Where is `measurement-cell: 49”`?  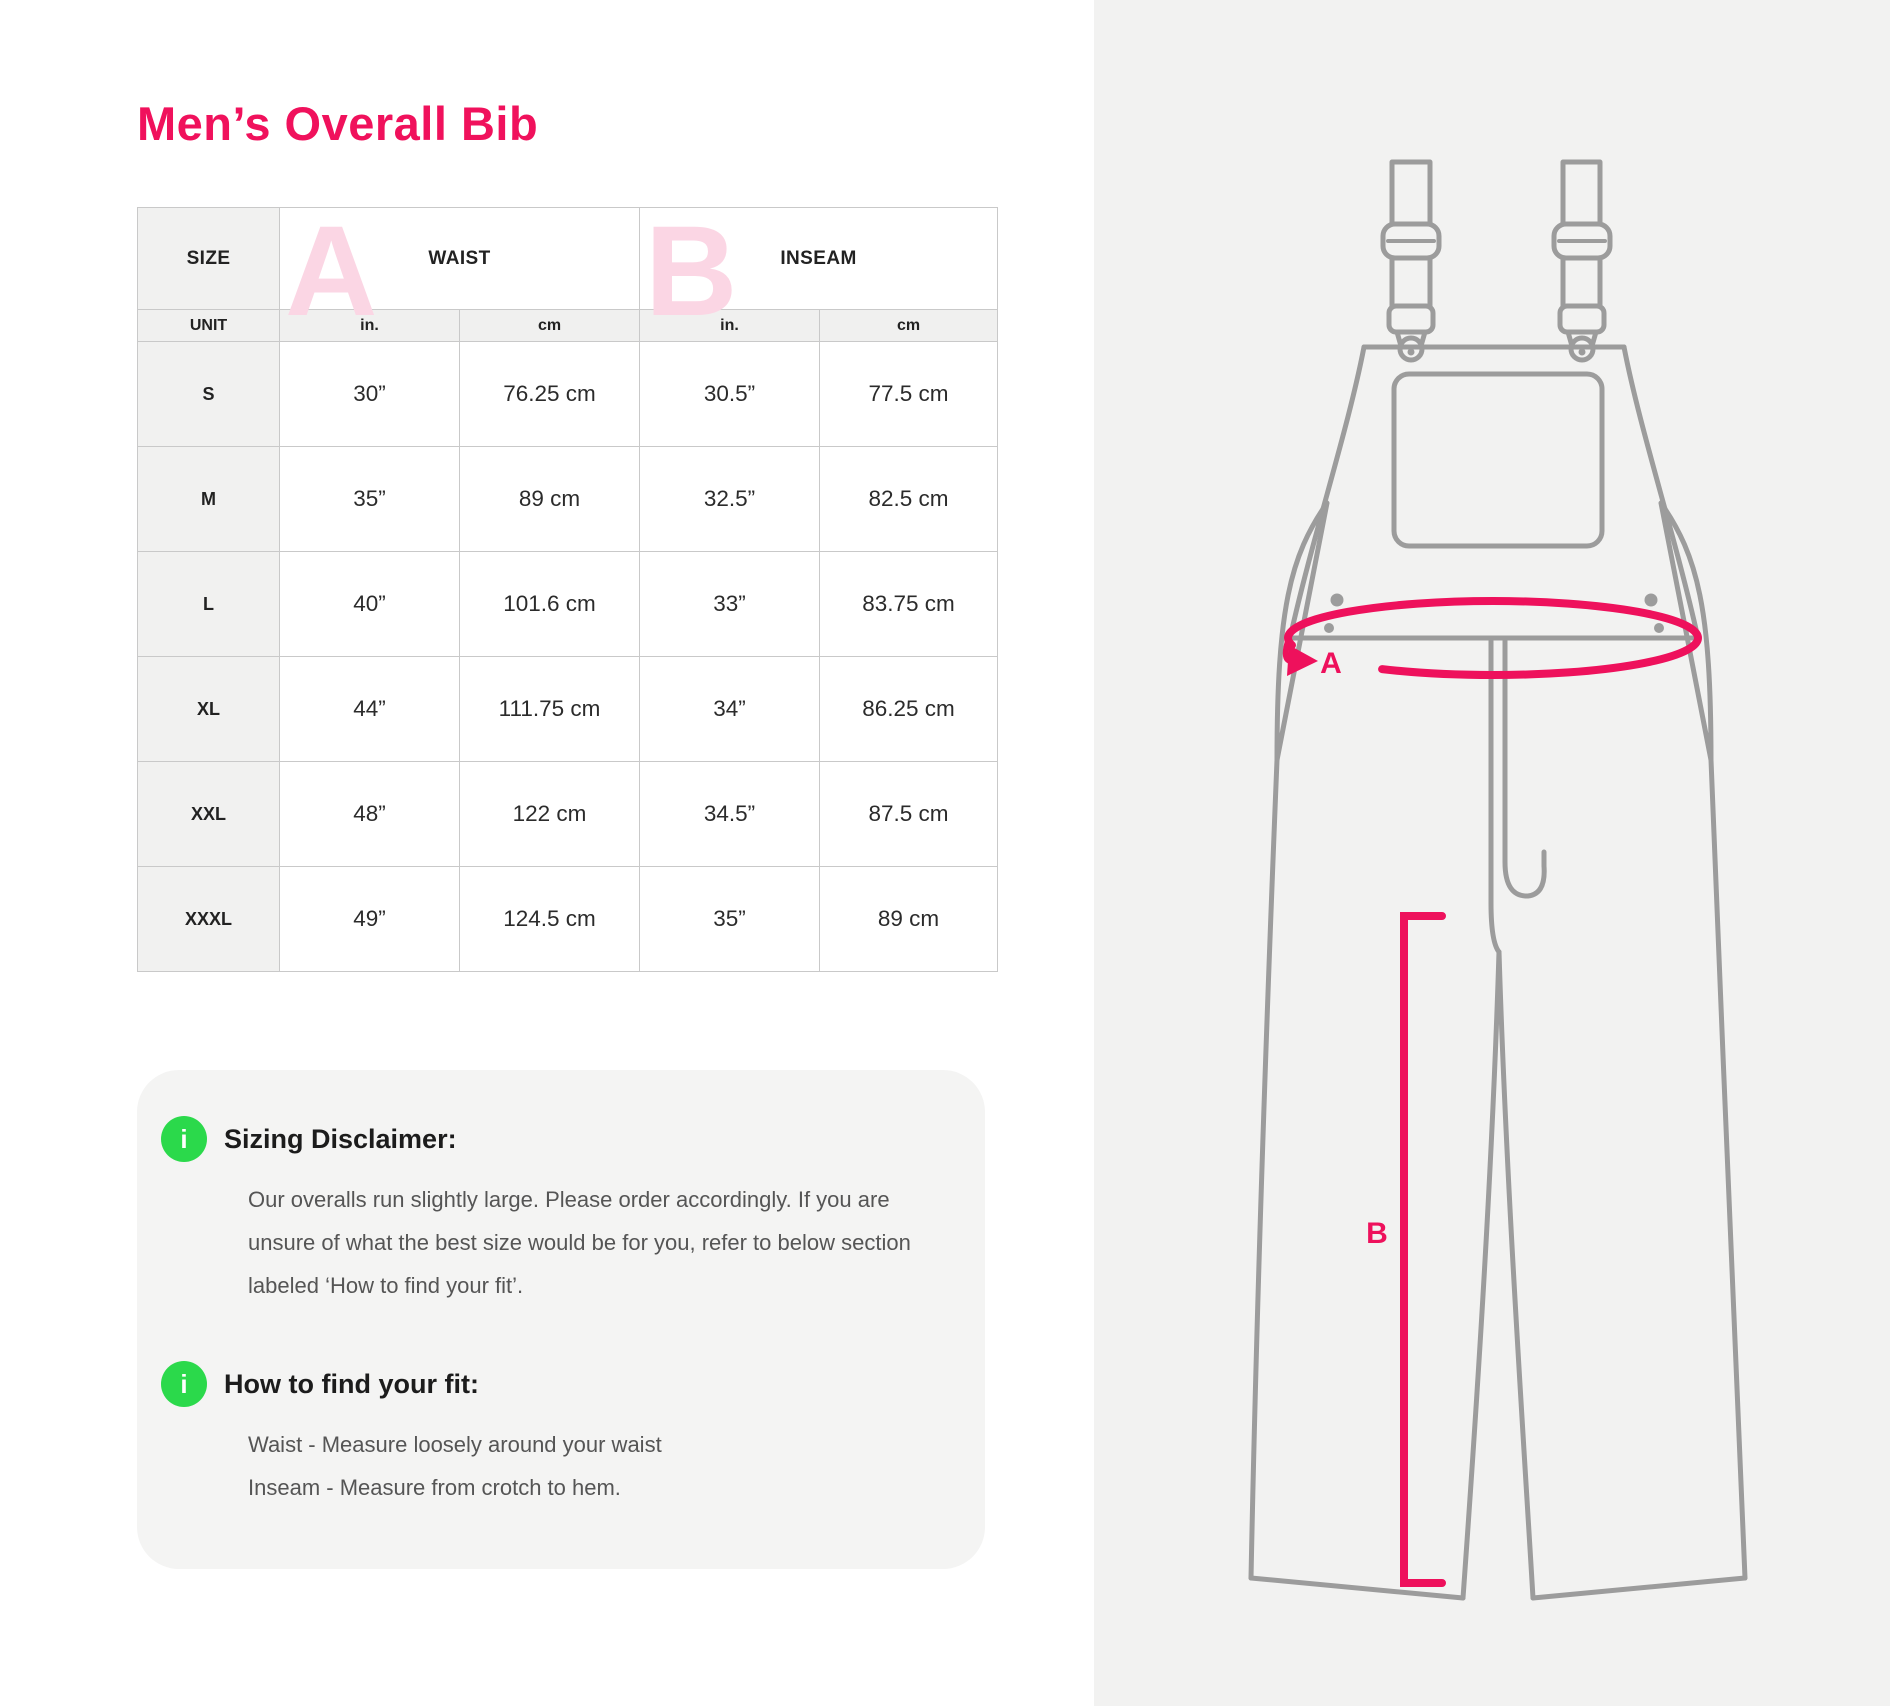 measurement-cell: 49” is located at coordinates (369, 919).